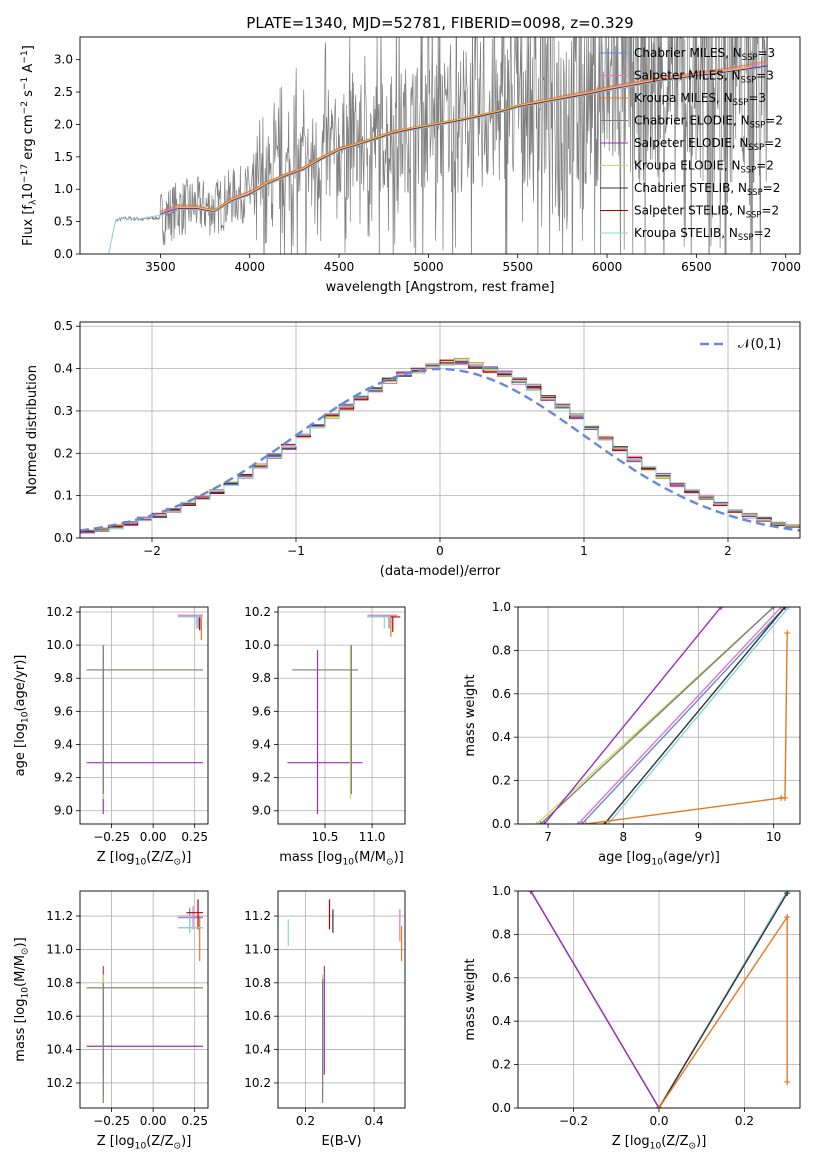  What do you see at coordinates (257, 1016) in the screenshot?
I see `y-tick-label: 10.6` at bounding box center [257, 1016].